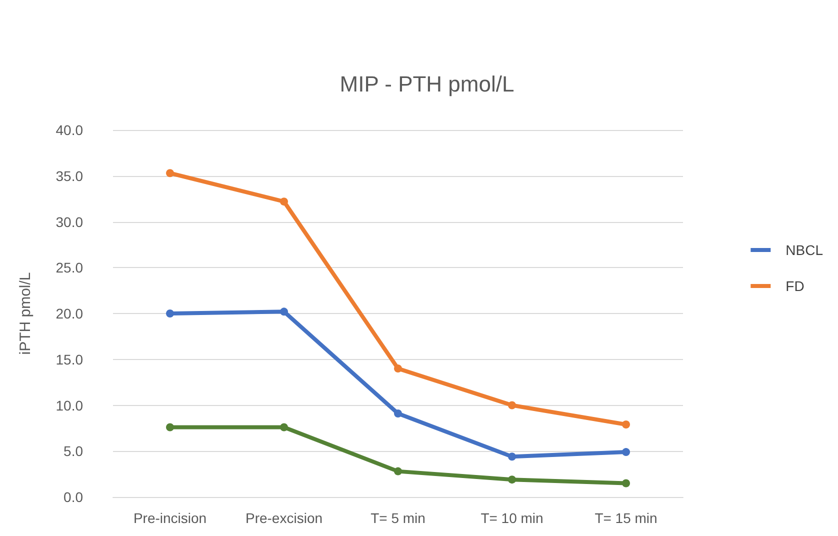 This screenshot has height=536, width=838. I want to click on y-tick-label: 5.0, so click(74, 451).